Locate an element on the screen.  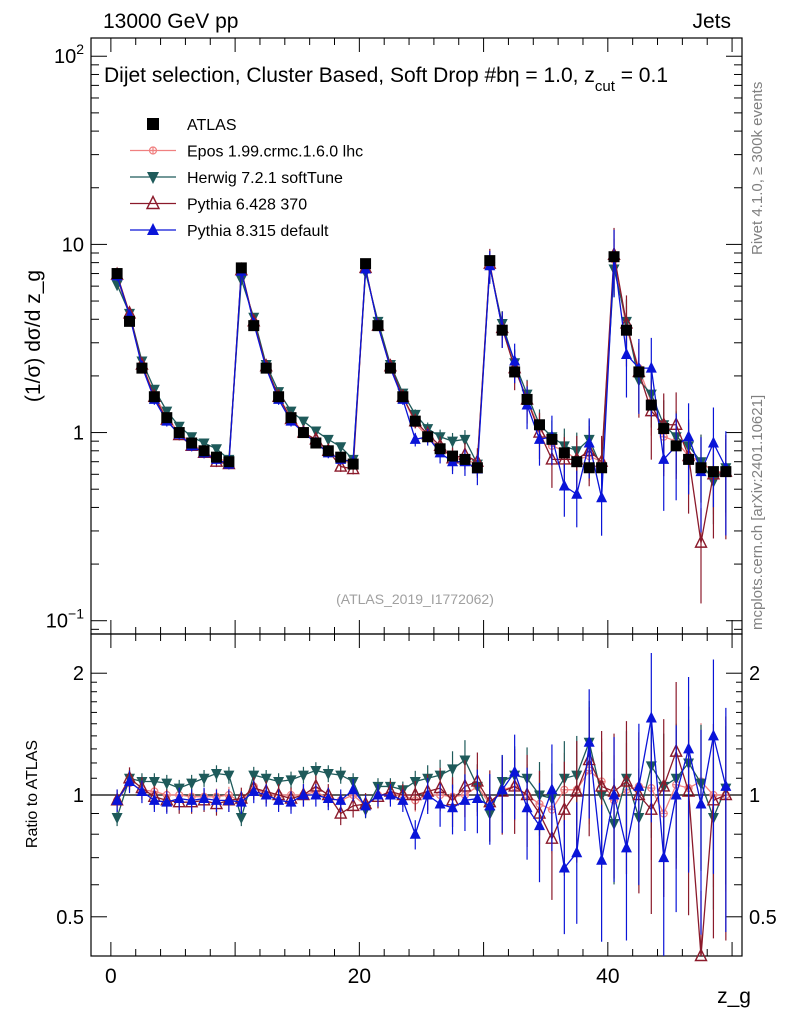
ratio-y-tick-label-right: 0.5 is located at coordinates (763, 918).